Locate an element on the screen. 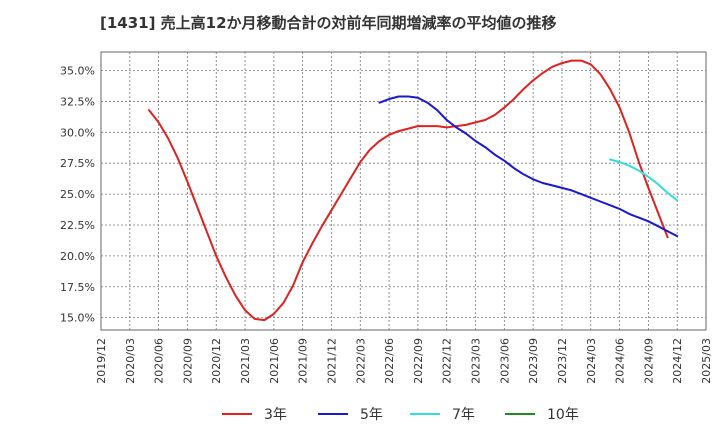 The width and height of the screenshot is (720, 440). legend-label-2: 5年 is located at coordinates (371, 415).